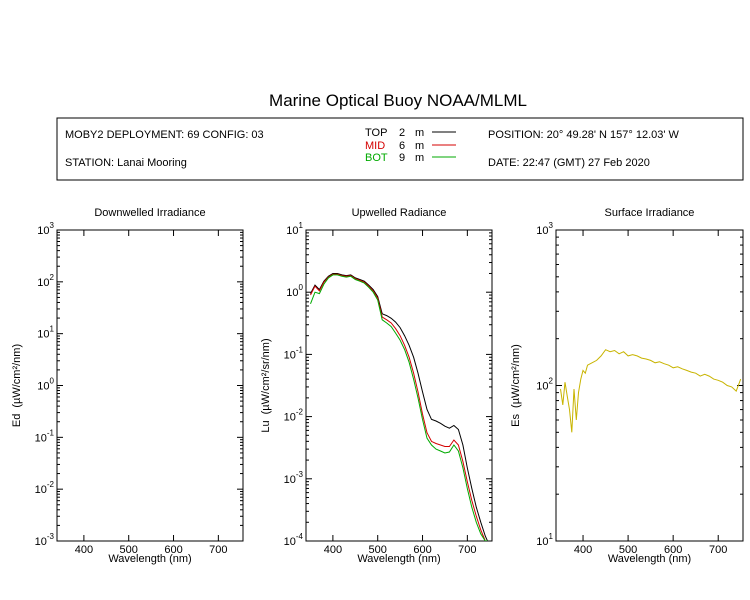  What do you see at coordinates (52, 277) in the screenshot?
I see `downwelled-y-tick-exp: 2` at bounding box center [52, 277].